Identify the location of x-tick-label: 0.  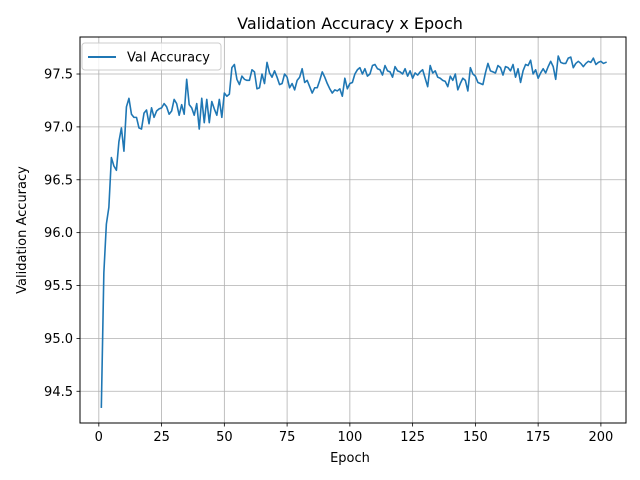
(99, 437).